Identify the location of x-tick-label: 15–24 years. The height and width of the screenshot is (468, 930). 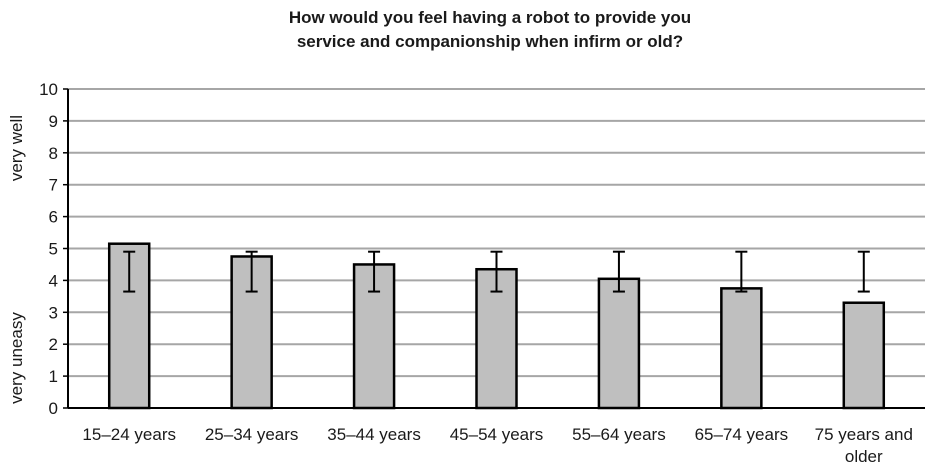
(129, 434).